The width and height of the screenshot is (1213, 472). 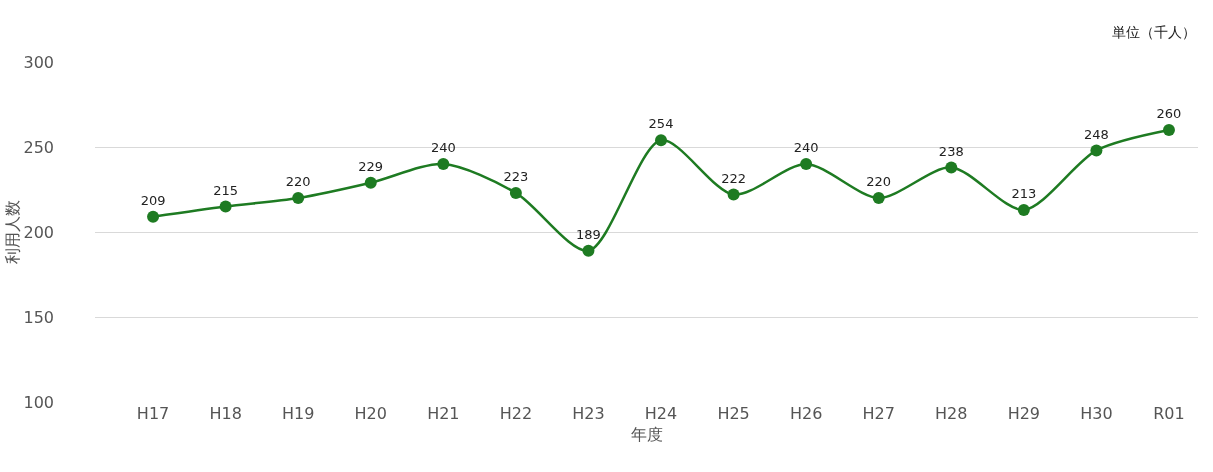 I want to click on x-tick-label: H23, so click(x=588, y=413).